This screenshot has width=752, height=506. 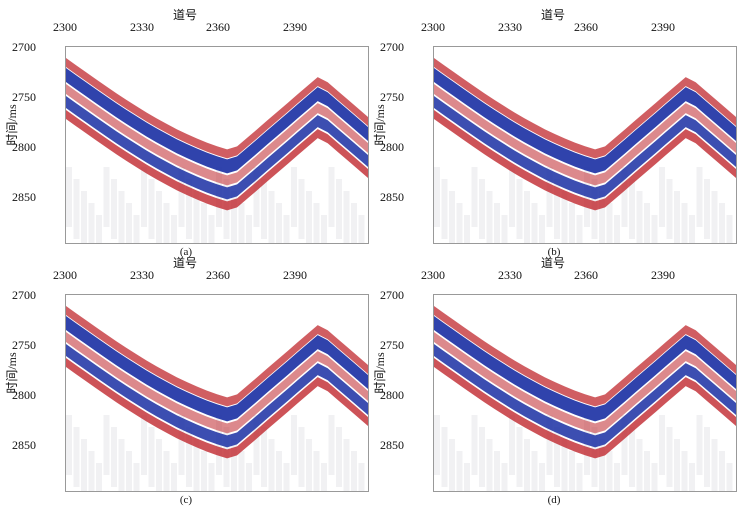 What do you see at coordinates (186, 500) in the screenshot?
I see `panel-caption: (c)` at bounding box center [186, 500].